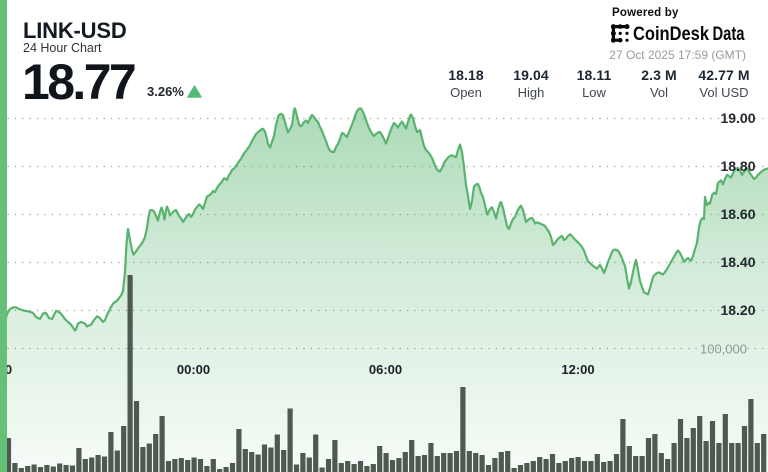  What do you see at coordinates (8, 369) in the screenshot?
I see `svg-text: 0` at bounding box center [8, 369].